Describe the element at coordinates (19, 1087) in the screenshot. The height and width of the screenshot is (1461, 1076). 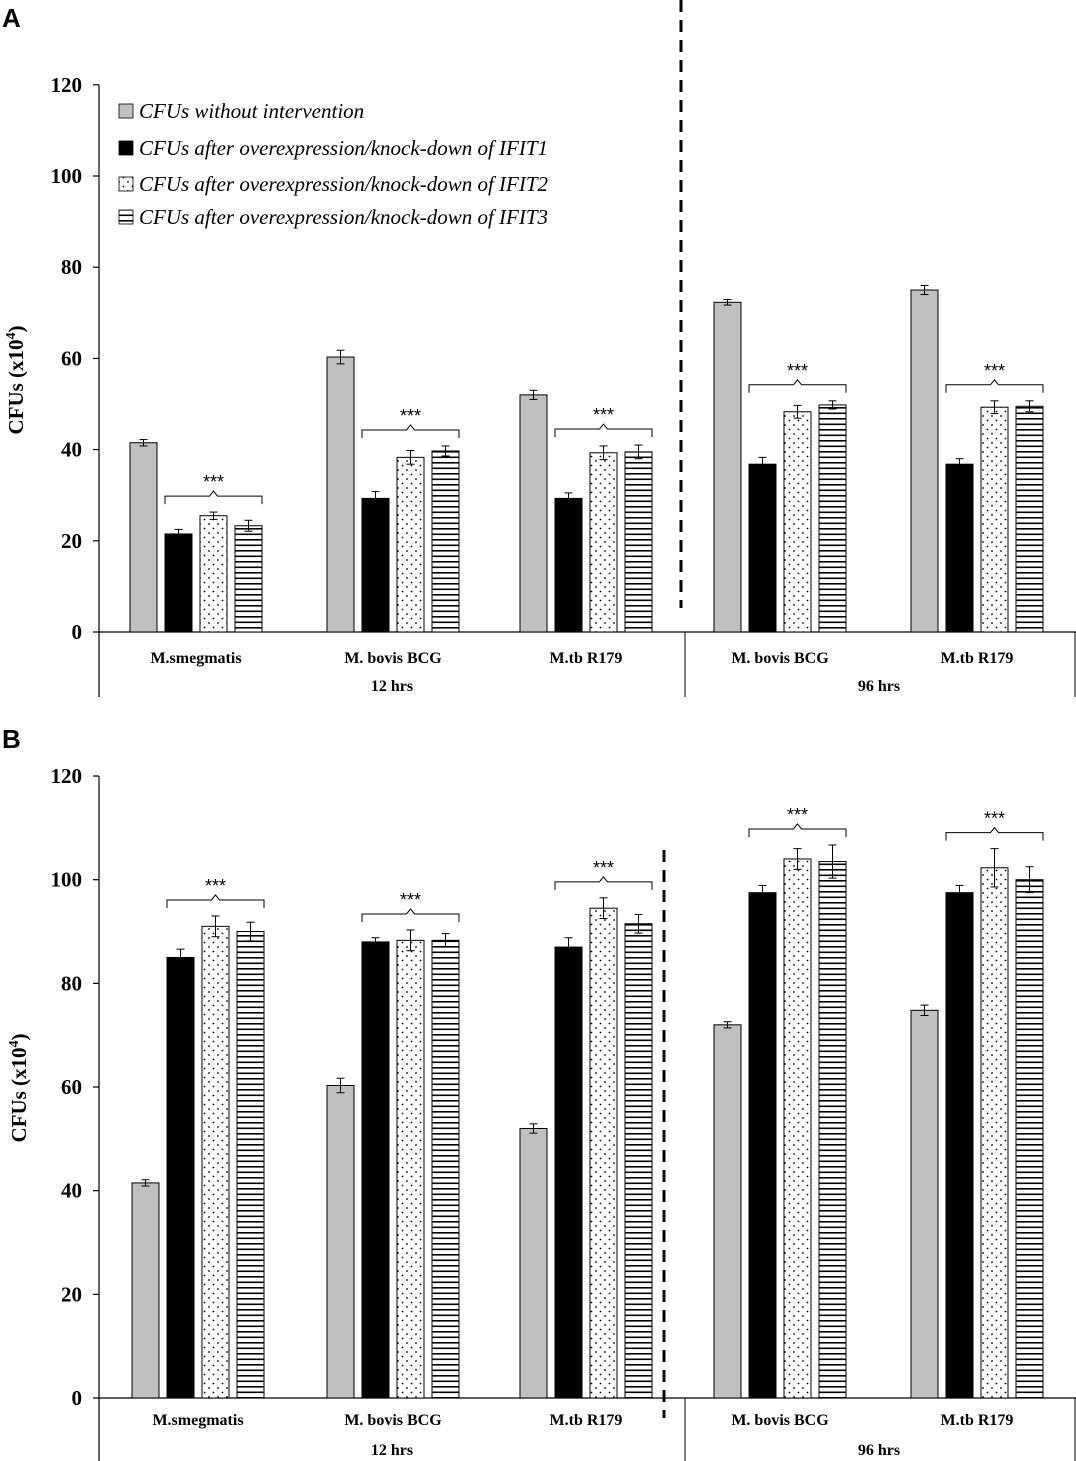
I see `panel-b-ylabel: CFUs (x104)` at that location.